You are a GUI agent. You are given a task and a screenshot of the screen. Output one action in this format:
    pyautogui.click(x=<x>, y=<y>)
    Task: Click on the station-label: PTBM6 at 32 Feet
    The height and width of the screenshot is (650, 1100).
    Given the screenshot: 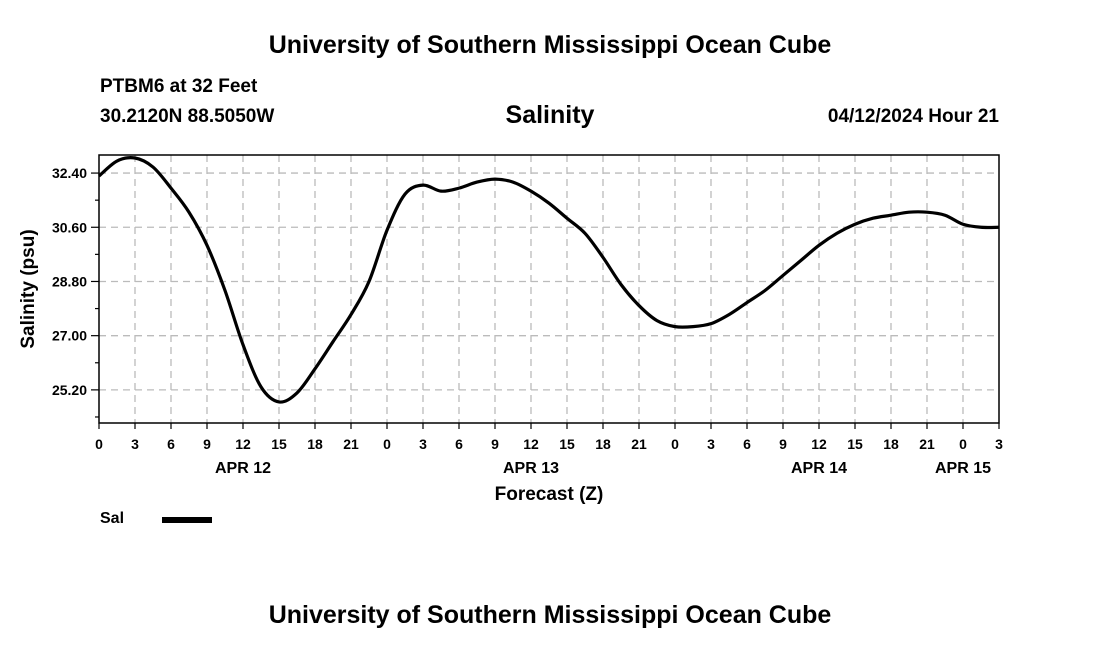 What is the action you would take?
    pyautogui.click(x=179, y=86)
    